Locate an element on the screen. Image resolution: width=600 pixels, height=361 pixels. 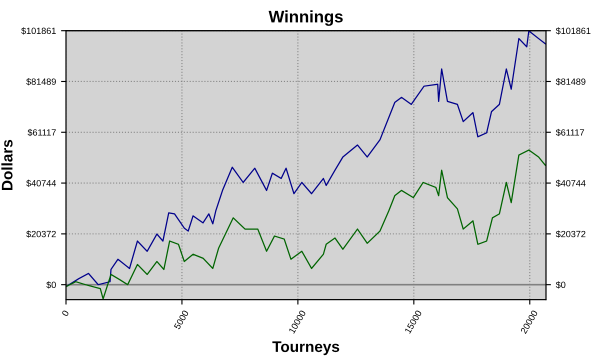
y2-tick-label: $20372 is located at coordinates (571, 234).